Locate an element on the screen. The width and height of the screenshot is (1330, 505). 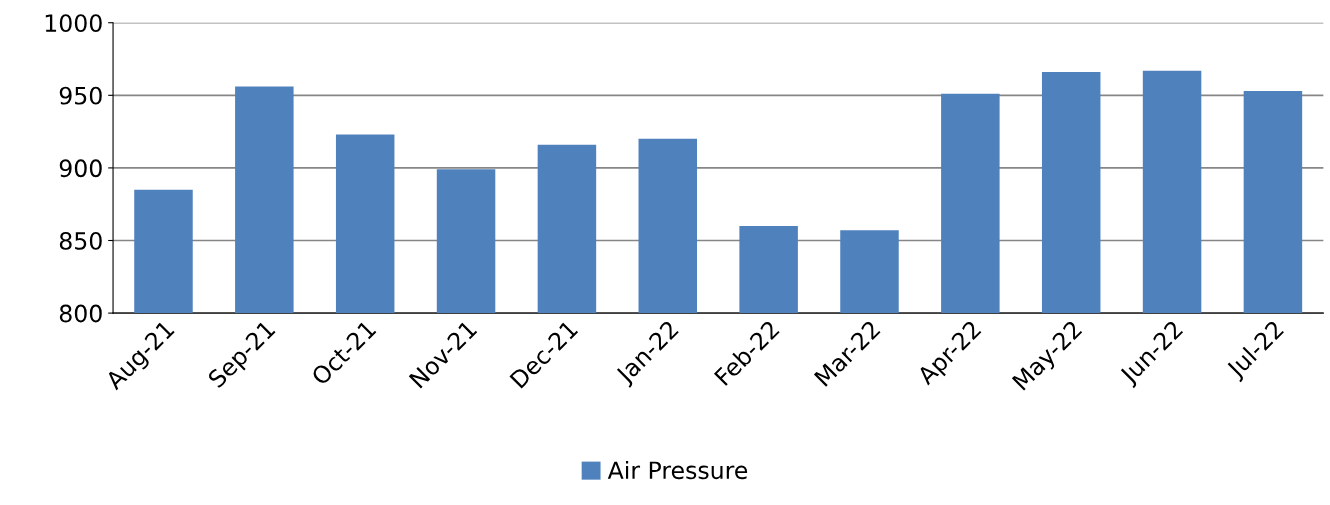
y-tick-label: 1000 is located at coordinates (73, 23).